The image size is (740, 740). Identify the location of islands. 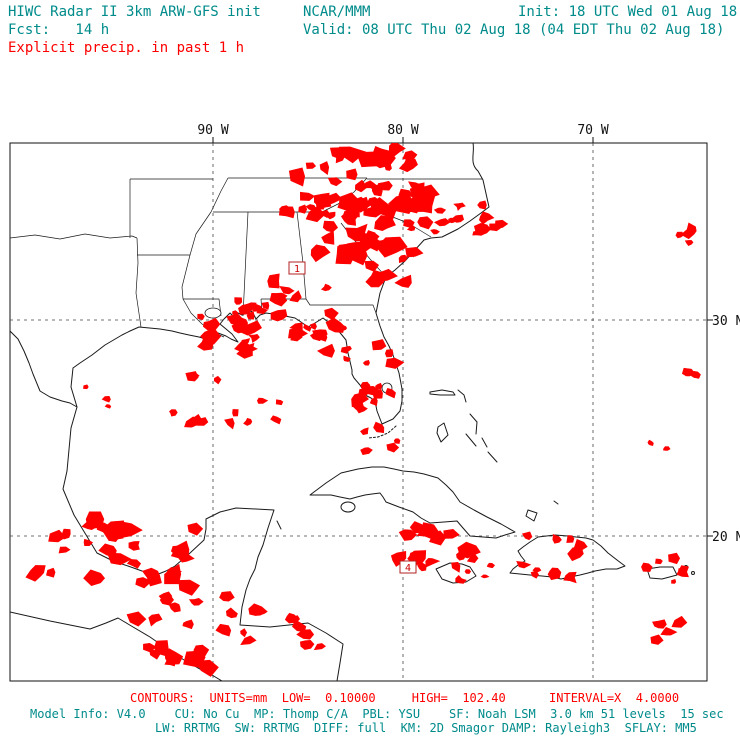
(502, 486).